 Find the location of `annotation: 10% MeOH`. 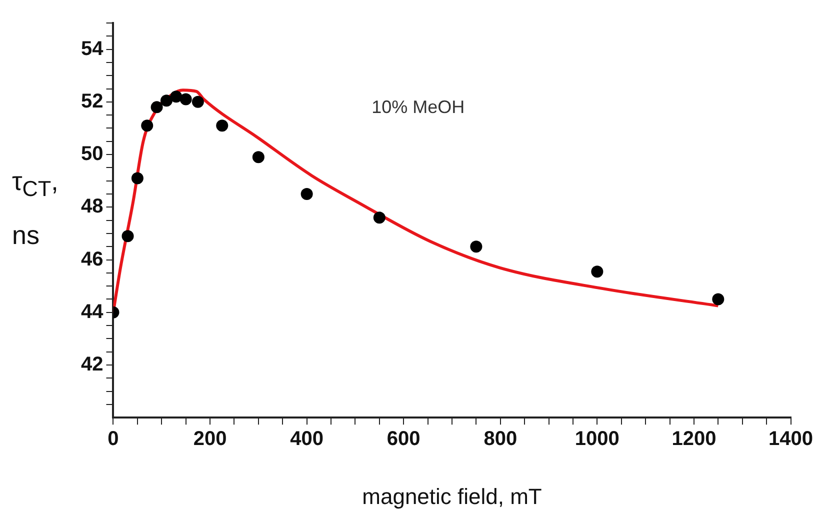

annotation: 10% MeOH is located at coordinates (418, 107).